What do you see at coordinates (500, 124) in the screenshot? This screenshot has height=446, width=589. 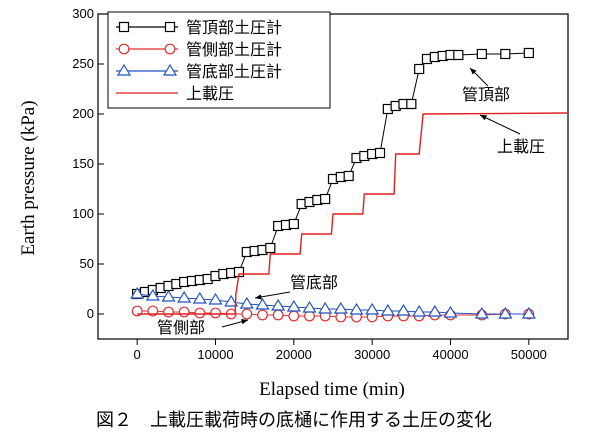 I see `annotation-arrow` at bounding box center [500, 124].